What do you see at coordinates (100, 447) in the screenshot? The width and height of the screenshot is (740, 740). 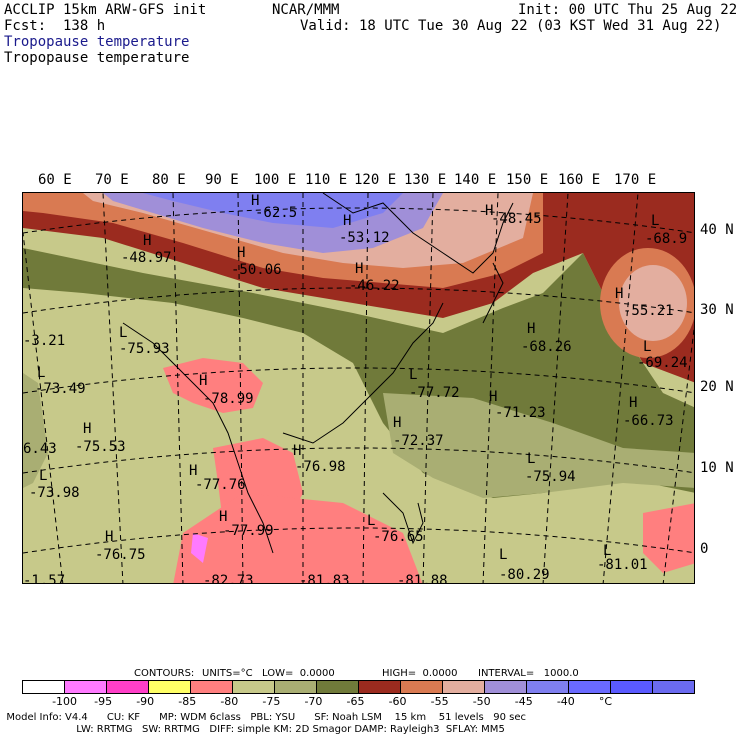 I see `map-value: -75.53` at bounding box center [100, 447].